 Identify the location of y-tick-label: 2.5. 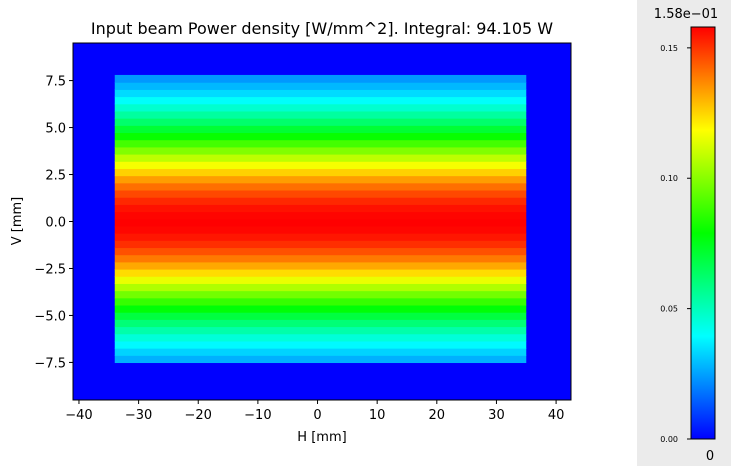
(55, 176).